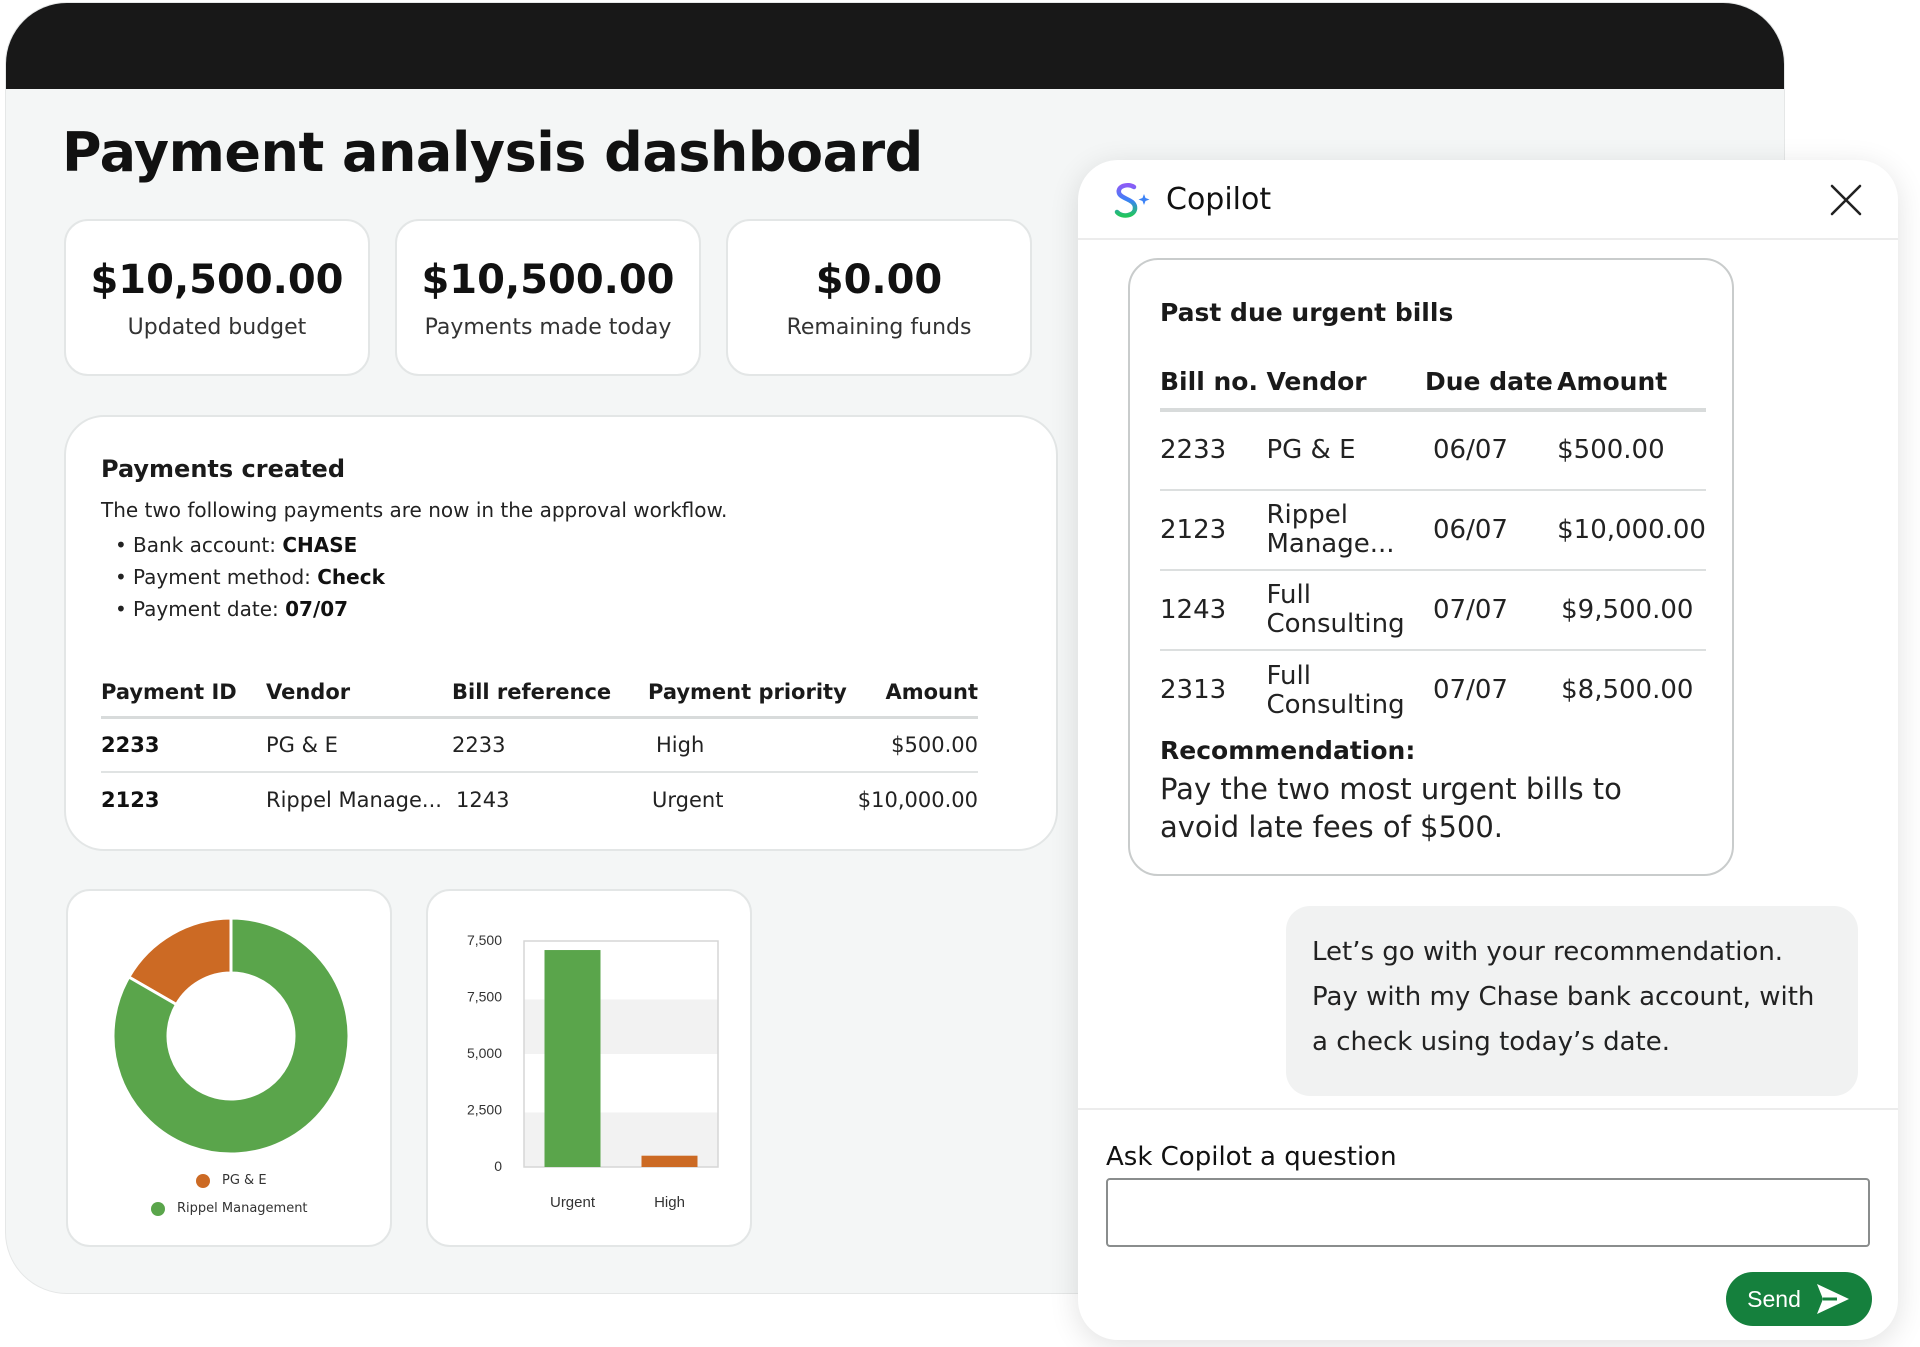 The image size is (1920, 1347). What do you see at coordinates (1491, 383) in the screenshot?
I see `column-header: Due date` at bounding box center [1491, 383].